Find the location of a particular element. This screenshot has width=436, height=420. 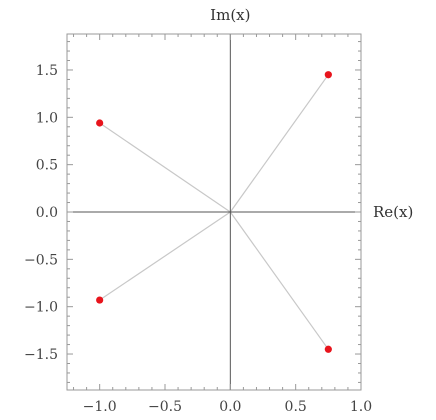

y-tick-label: 0.5 is located at coordinates (47, 166).